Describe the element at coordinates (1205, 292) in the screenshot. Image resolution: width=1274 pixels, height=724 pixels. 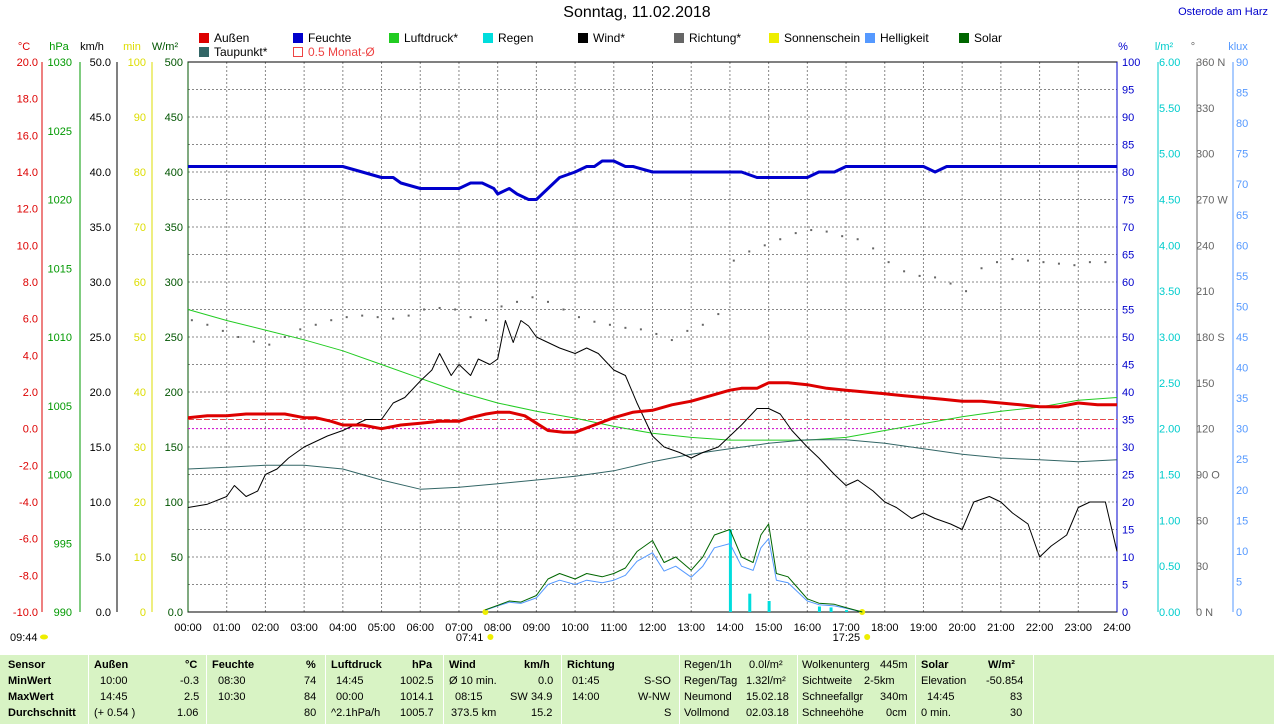
I see `axis-tick-label: 210` at that location.